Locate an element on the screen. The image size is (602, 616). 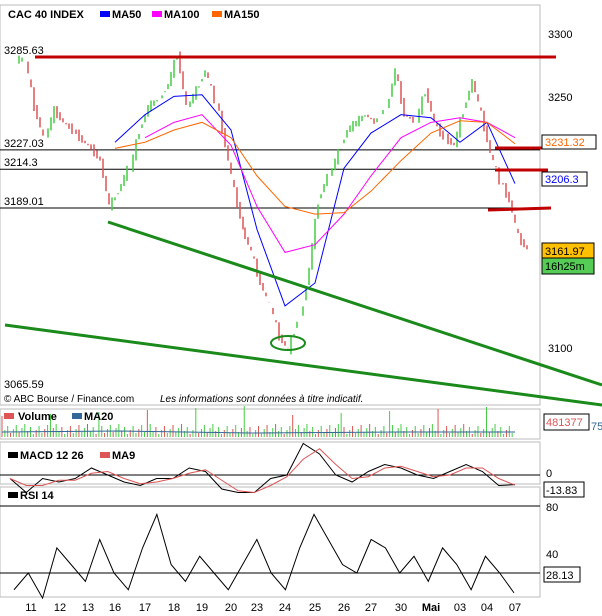
x-tick-label: 17 is located at coordinates (145, 608).